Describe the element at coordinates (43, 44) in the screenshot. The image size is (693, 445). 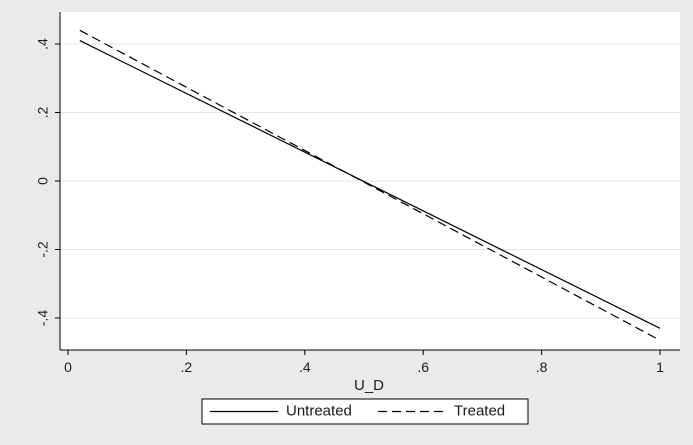
I see `y-tick-label: .4` at that location.